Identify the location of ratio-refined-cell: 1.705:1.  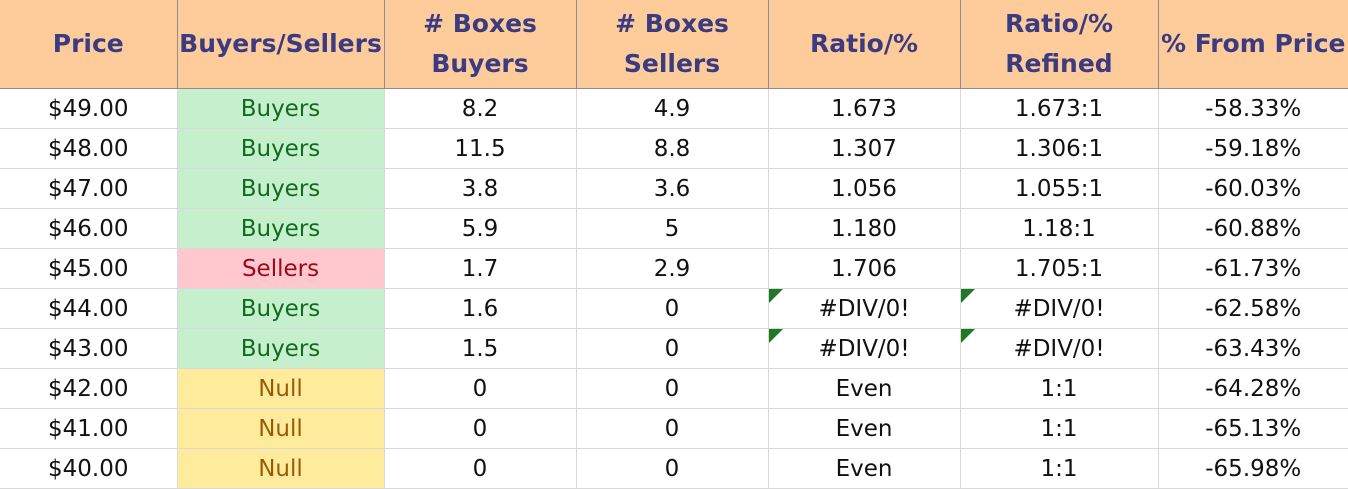
(1059, 269).